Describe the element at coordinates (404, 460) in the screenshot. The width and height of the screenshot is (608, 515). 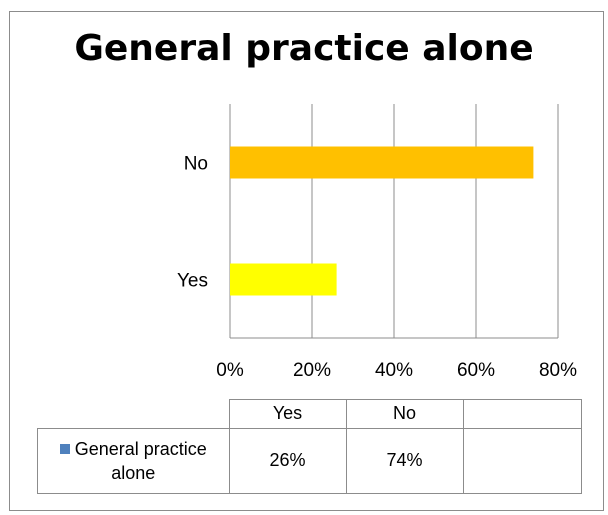
I see `data-table-value-no: 74%` at that location.